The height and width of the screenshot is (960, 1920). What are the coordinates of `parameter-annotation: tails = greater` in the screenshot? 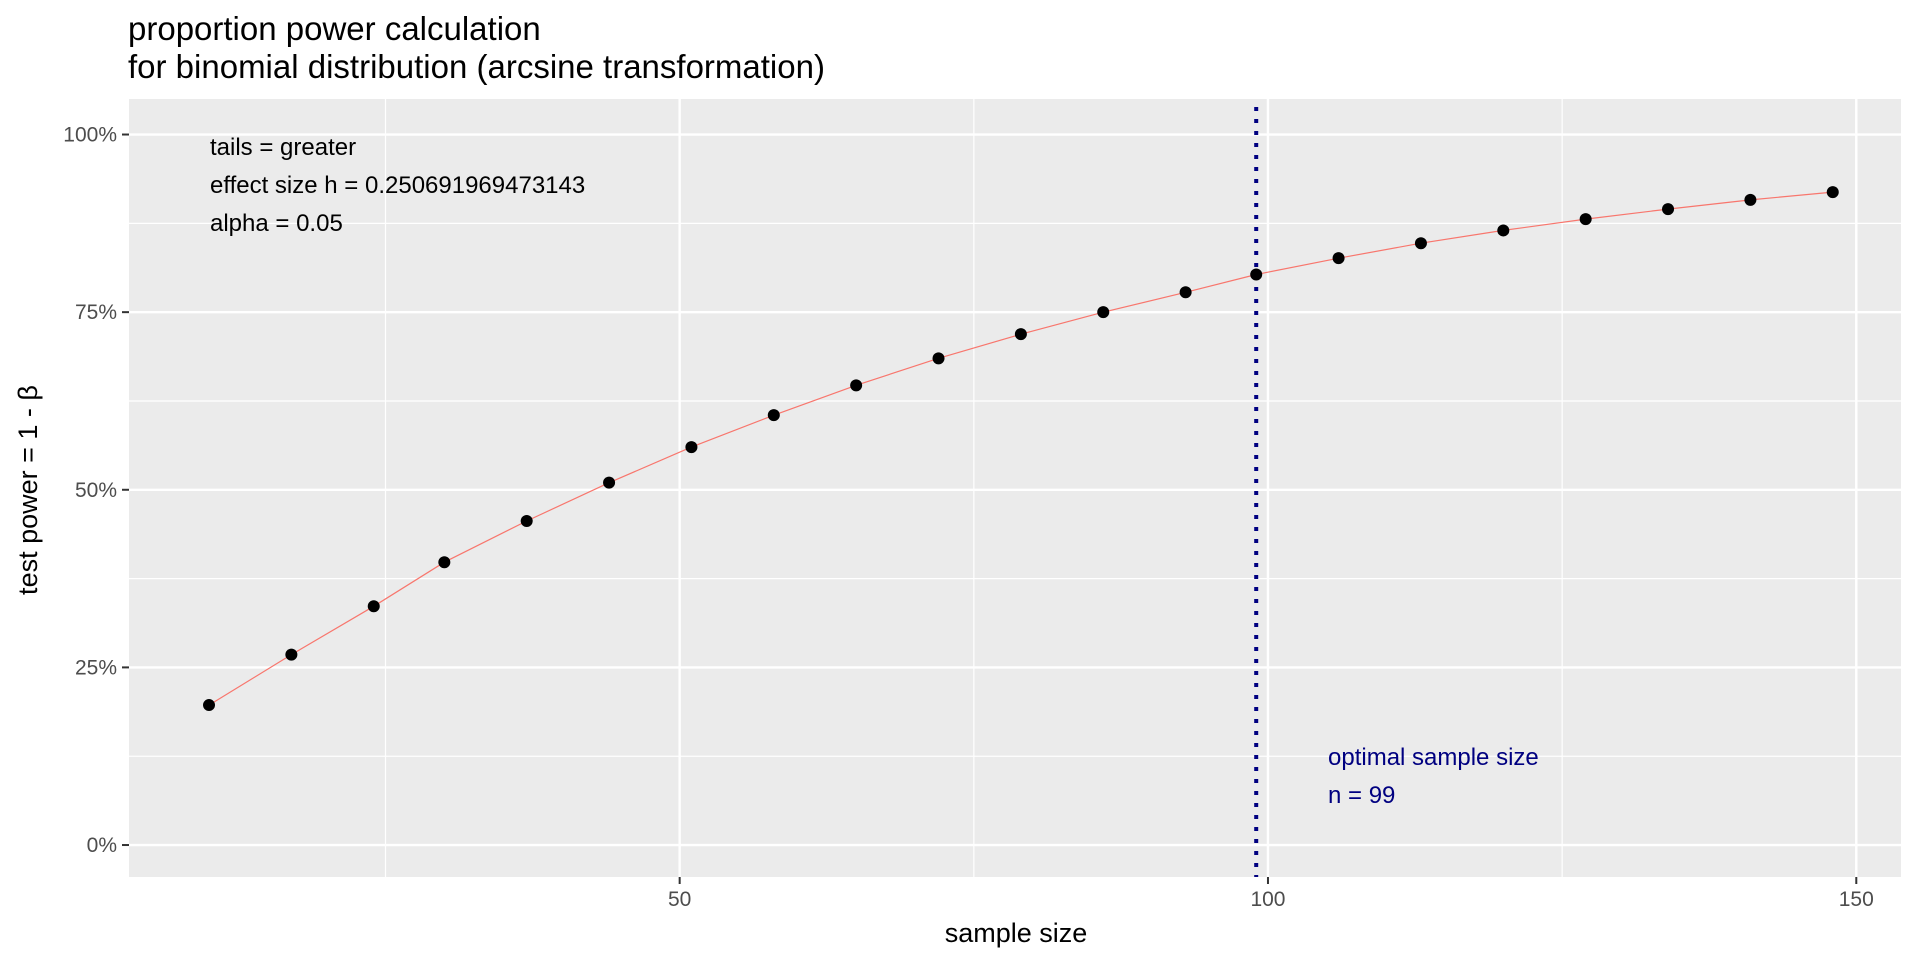 It's located at (283, 147).